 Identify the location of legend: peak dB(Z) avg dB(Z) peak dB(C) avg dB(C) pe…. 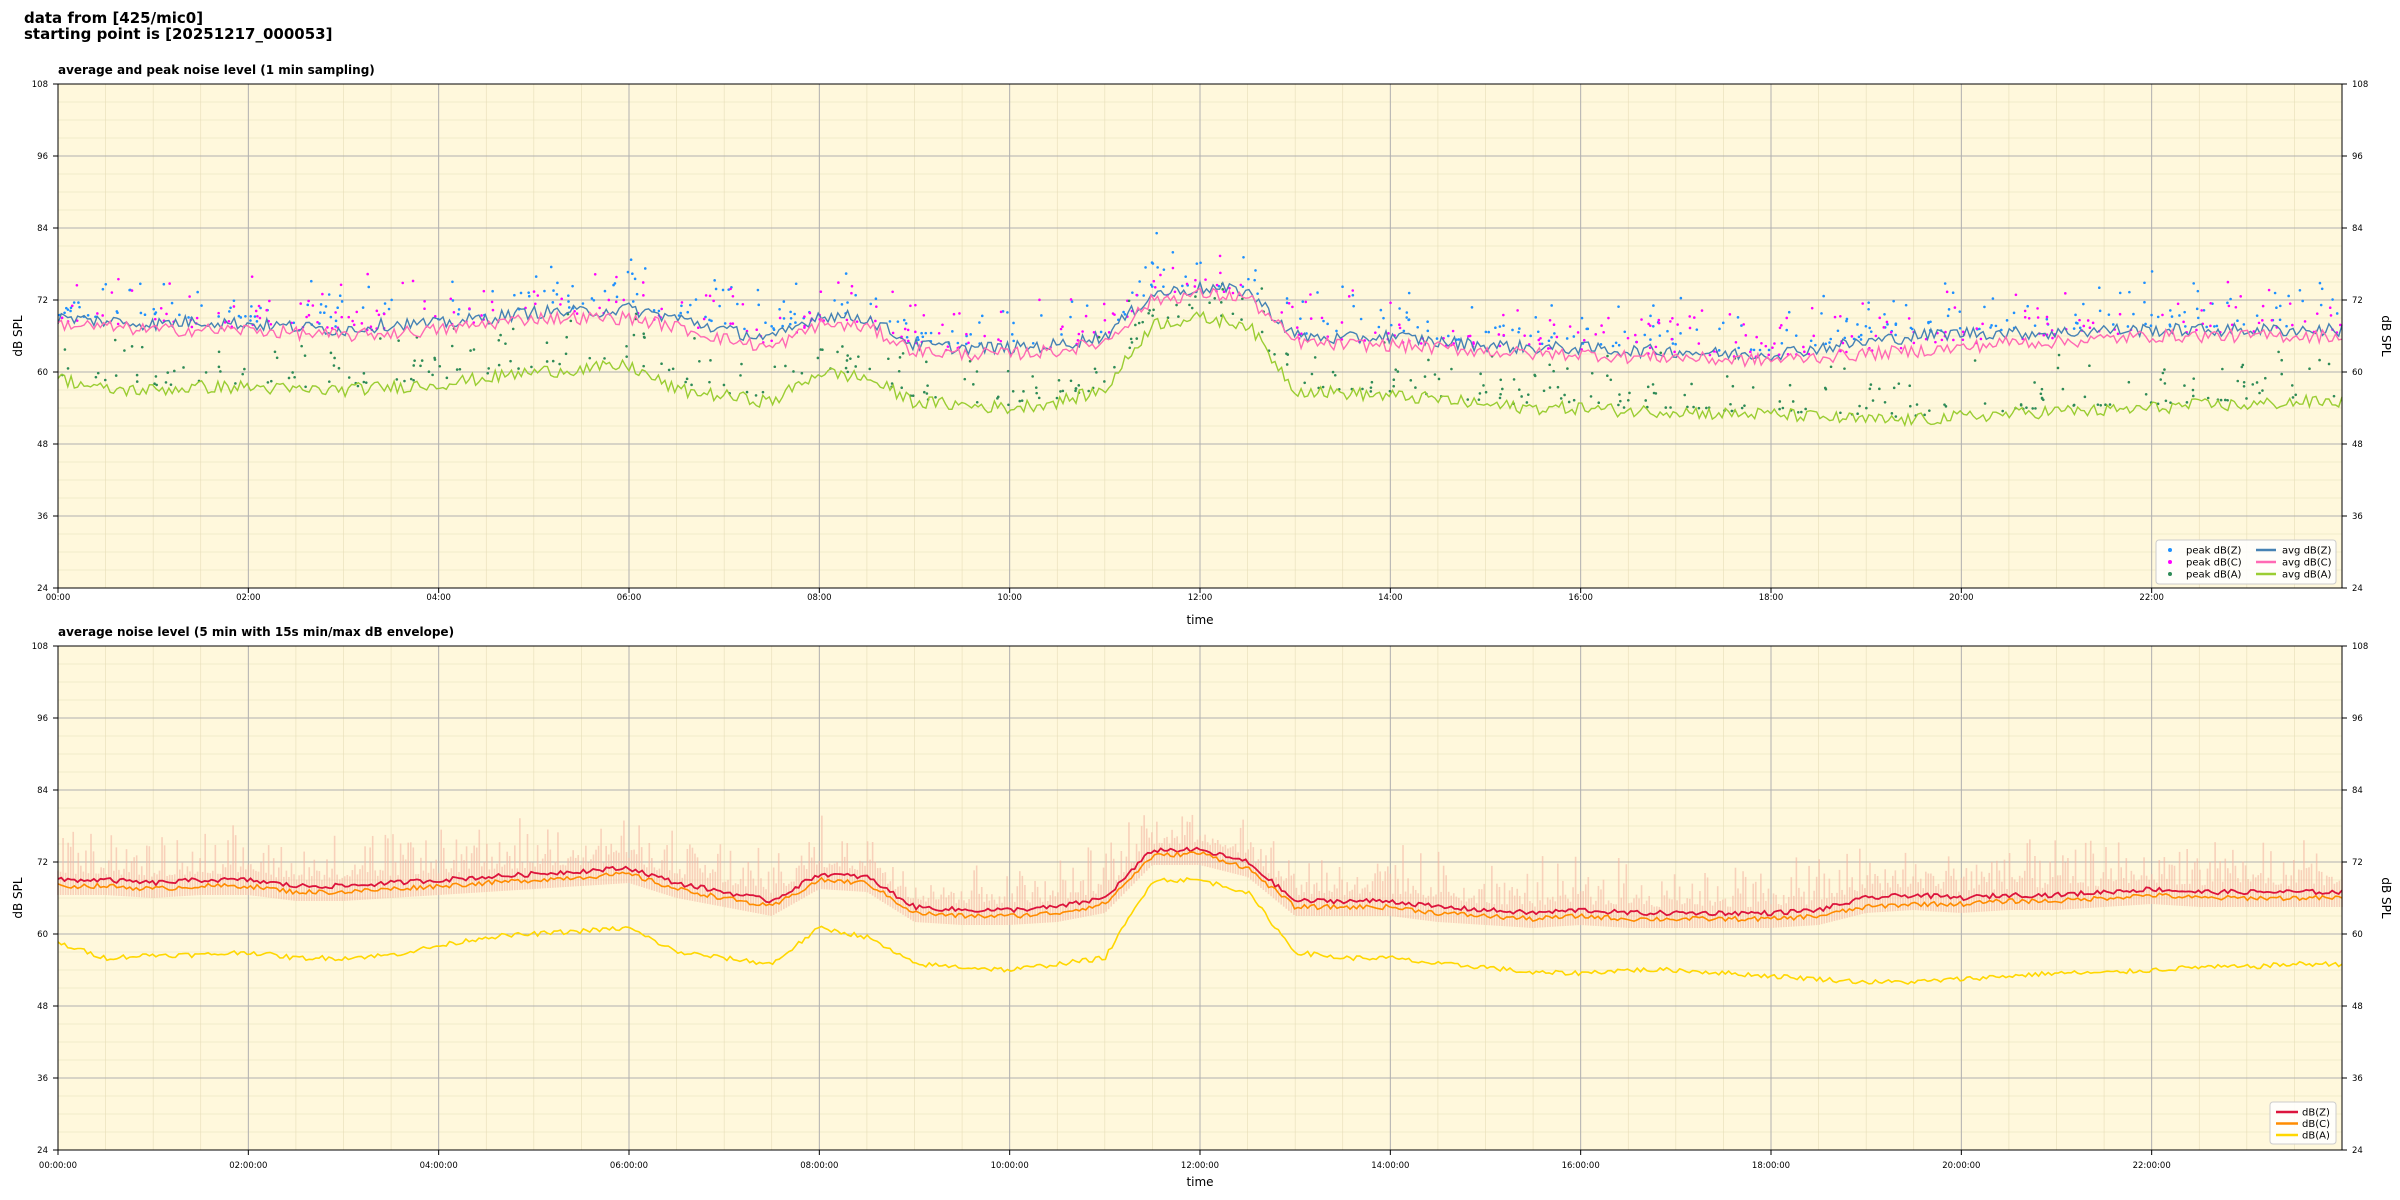
(2246, 562).